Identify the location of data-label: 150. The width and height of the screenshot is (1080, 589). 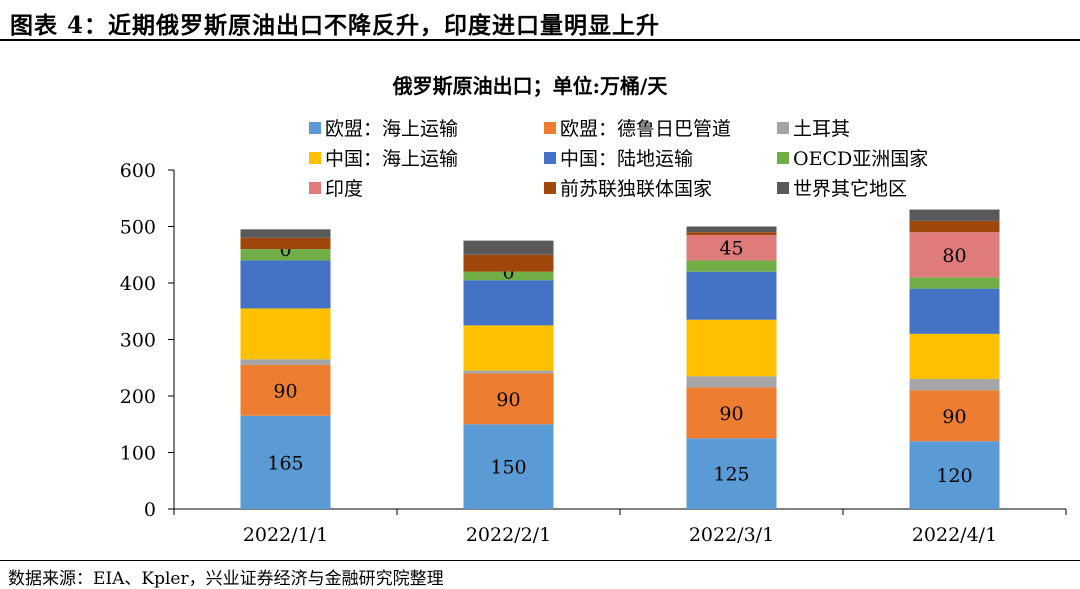
(508, 468).